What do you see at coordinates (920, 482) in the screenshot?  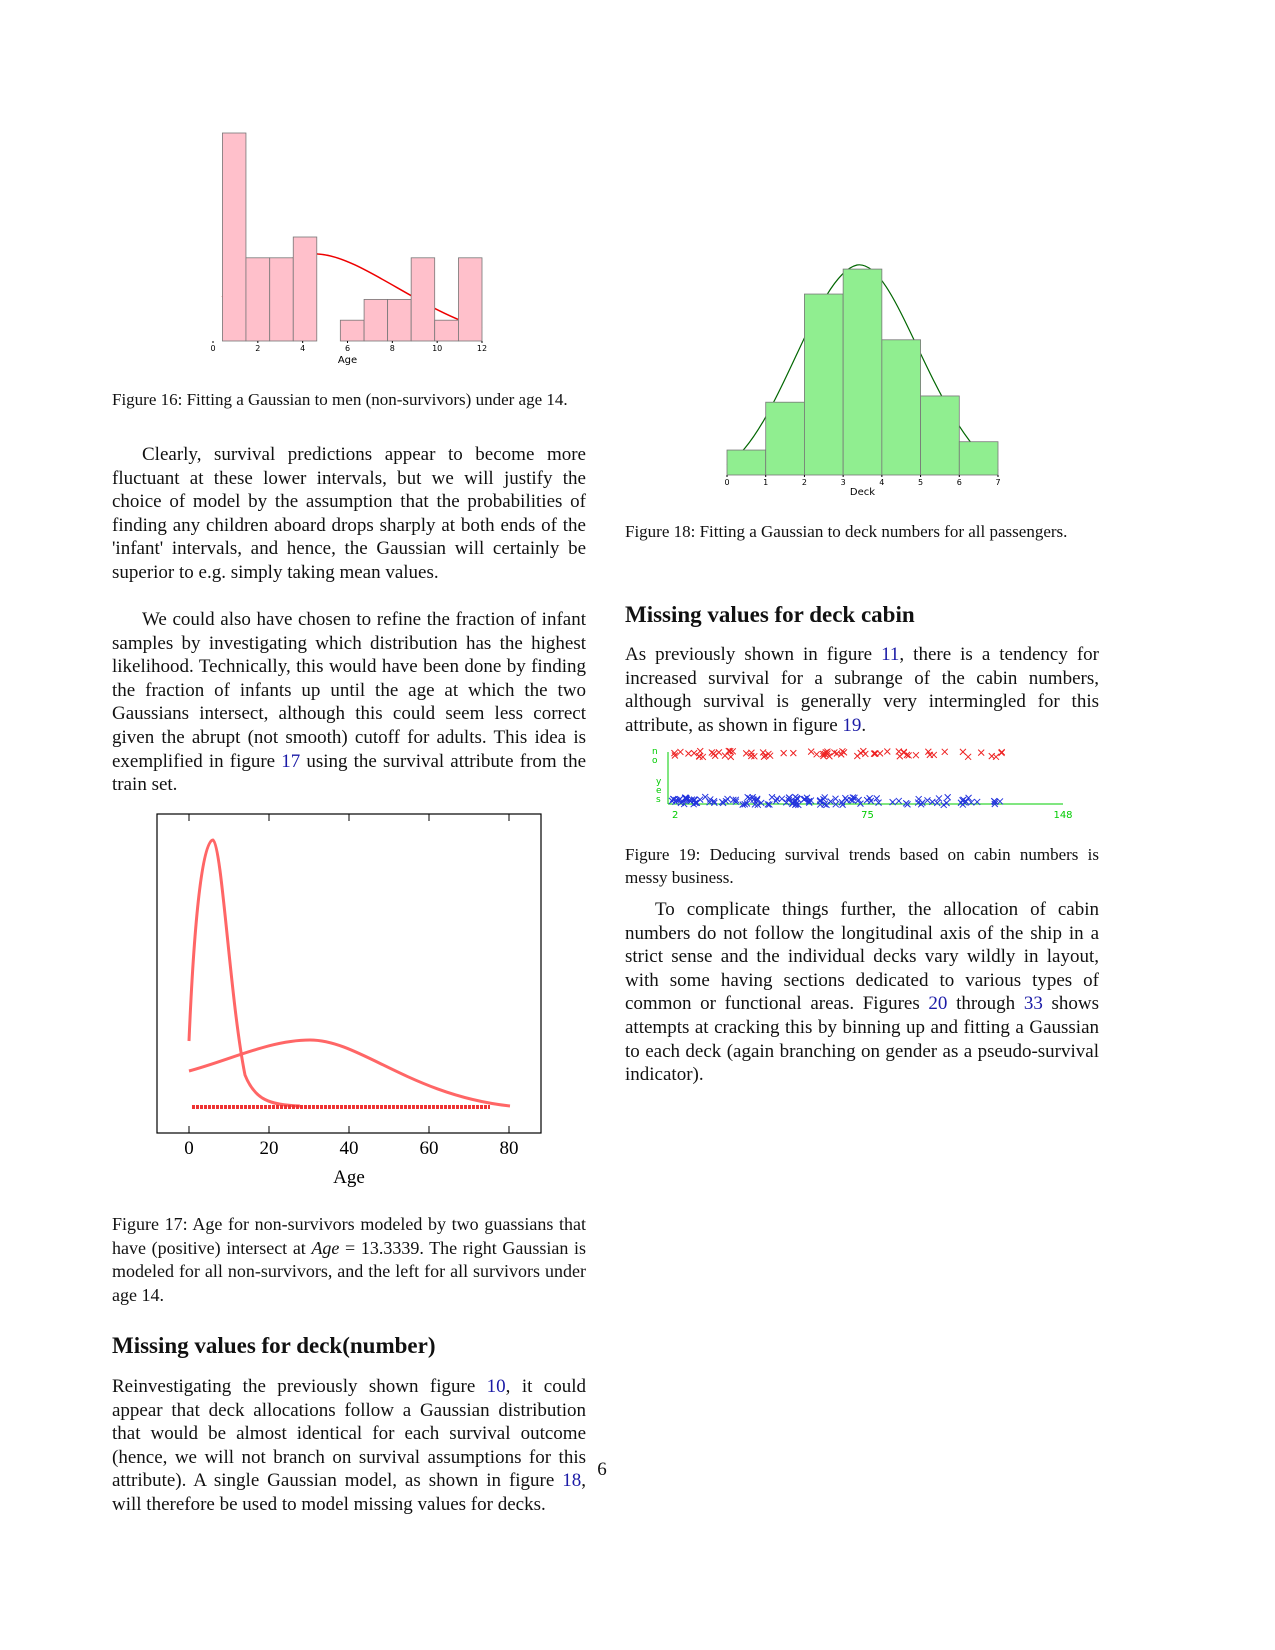 I see `x-tick-label: 5` at bounding box center [920, 482].